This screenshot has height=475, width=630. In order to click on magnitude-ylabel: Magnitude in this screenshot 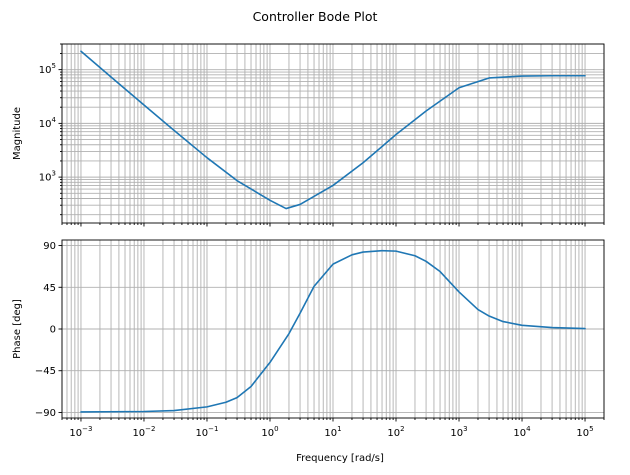, I will do `click(17, 133)`.